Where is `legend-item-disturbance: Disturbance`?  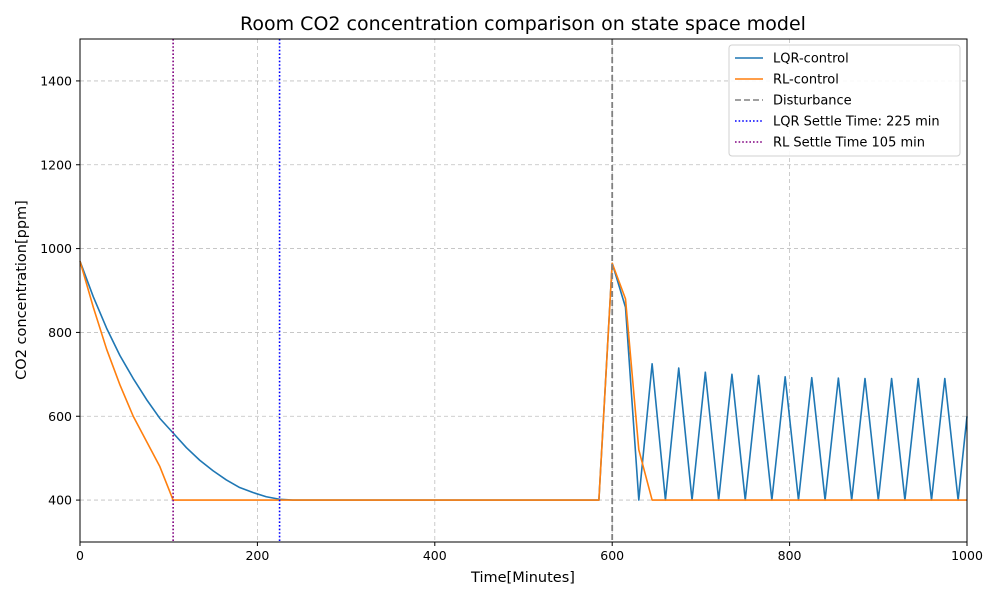
legend-item-disturbance: Disturbance is located at coordinates (793, 101).